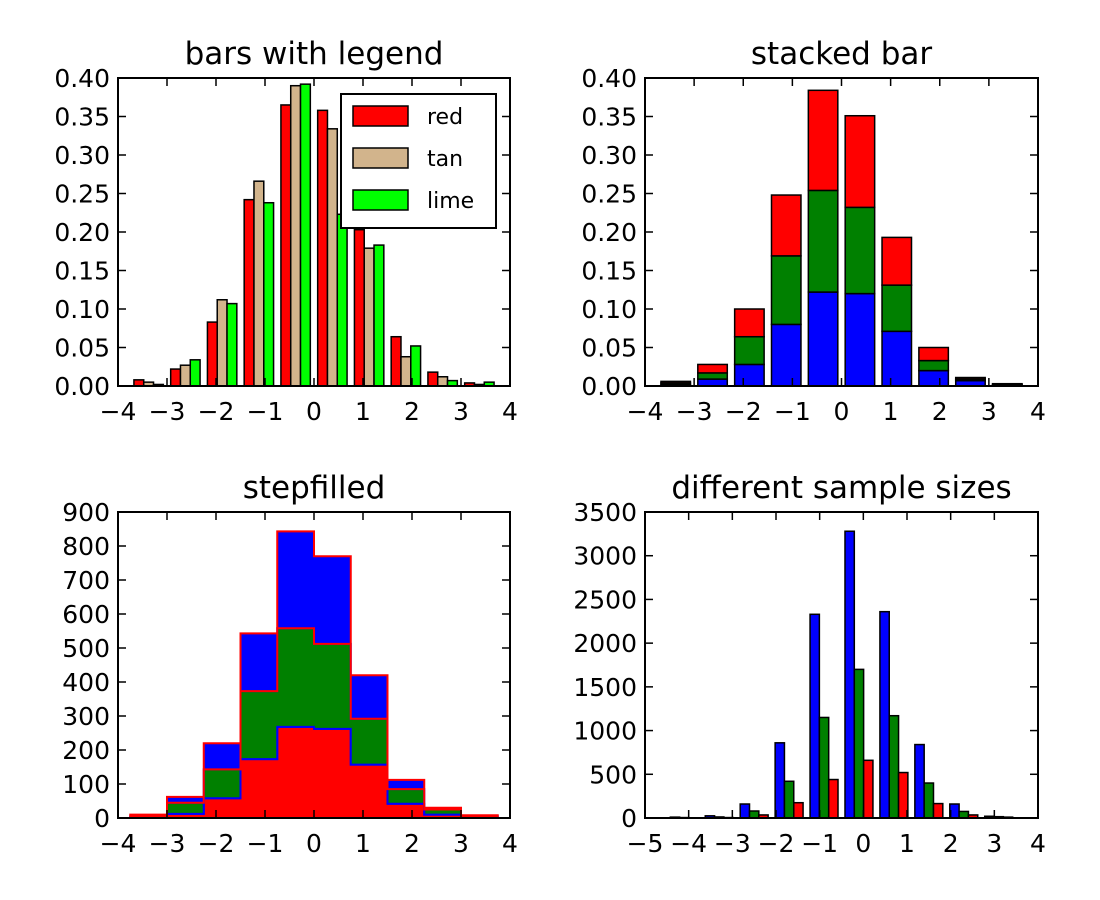 This screenshot has height=900, width=1100. I want to click on y-tick-label: 0.05, so click(609, 348).